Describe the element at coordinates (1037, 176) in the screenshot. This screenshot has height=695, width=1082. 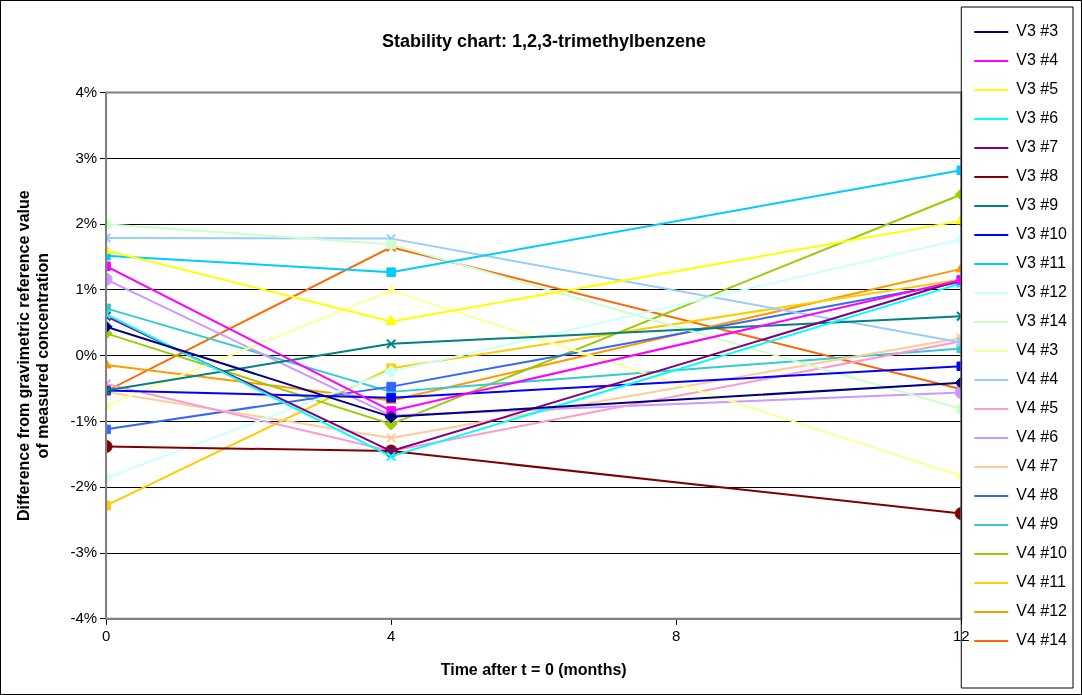
I see `legend-label: V3 #8` at that location.